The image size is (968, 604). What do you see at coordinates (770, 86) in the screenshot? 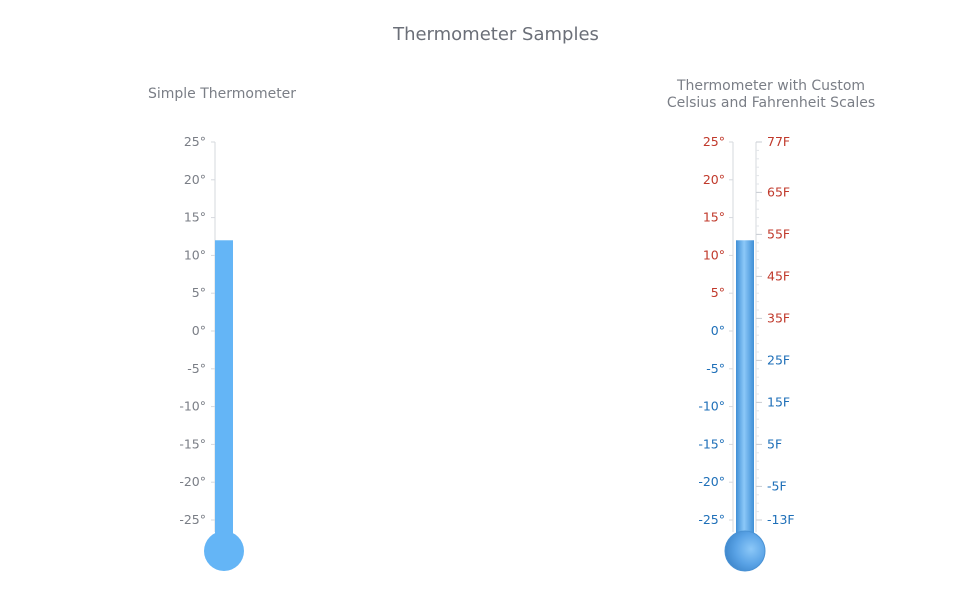
I see `custom-thermometer-title-line-1: Thermometer with Custom` at bounding box center [770, 86].